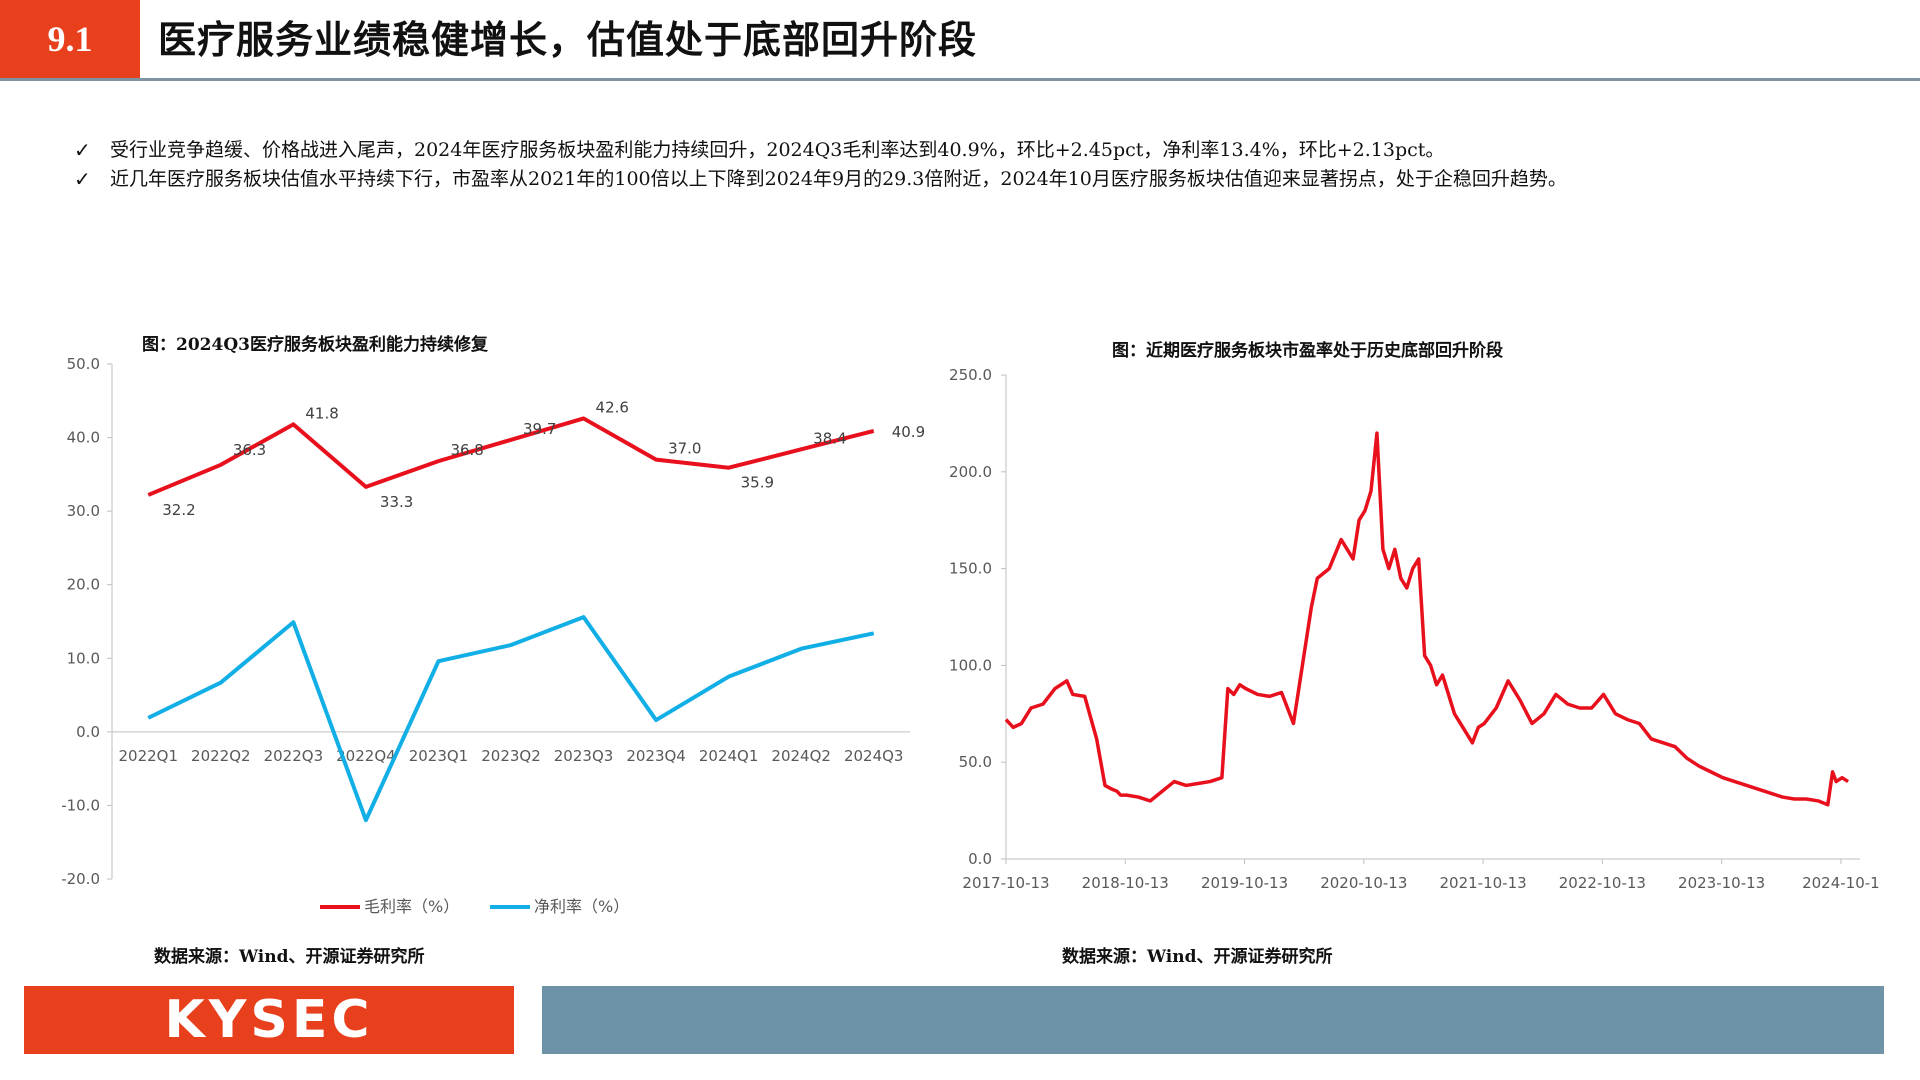 The width and height of the screenshot is (1920, 1080). Describe the element at coordinates (970, 472) in the screenshot. I see `y-tick-label: 200.0` at that location.